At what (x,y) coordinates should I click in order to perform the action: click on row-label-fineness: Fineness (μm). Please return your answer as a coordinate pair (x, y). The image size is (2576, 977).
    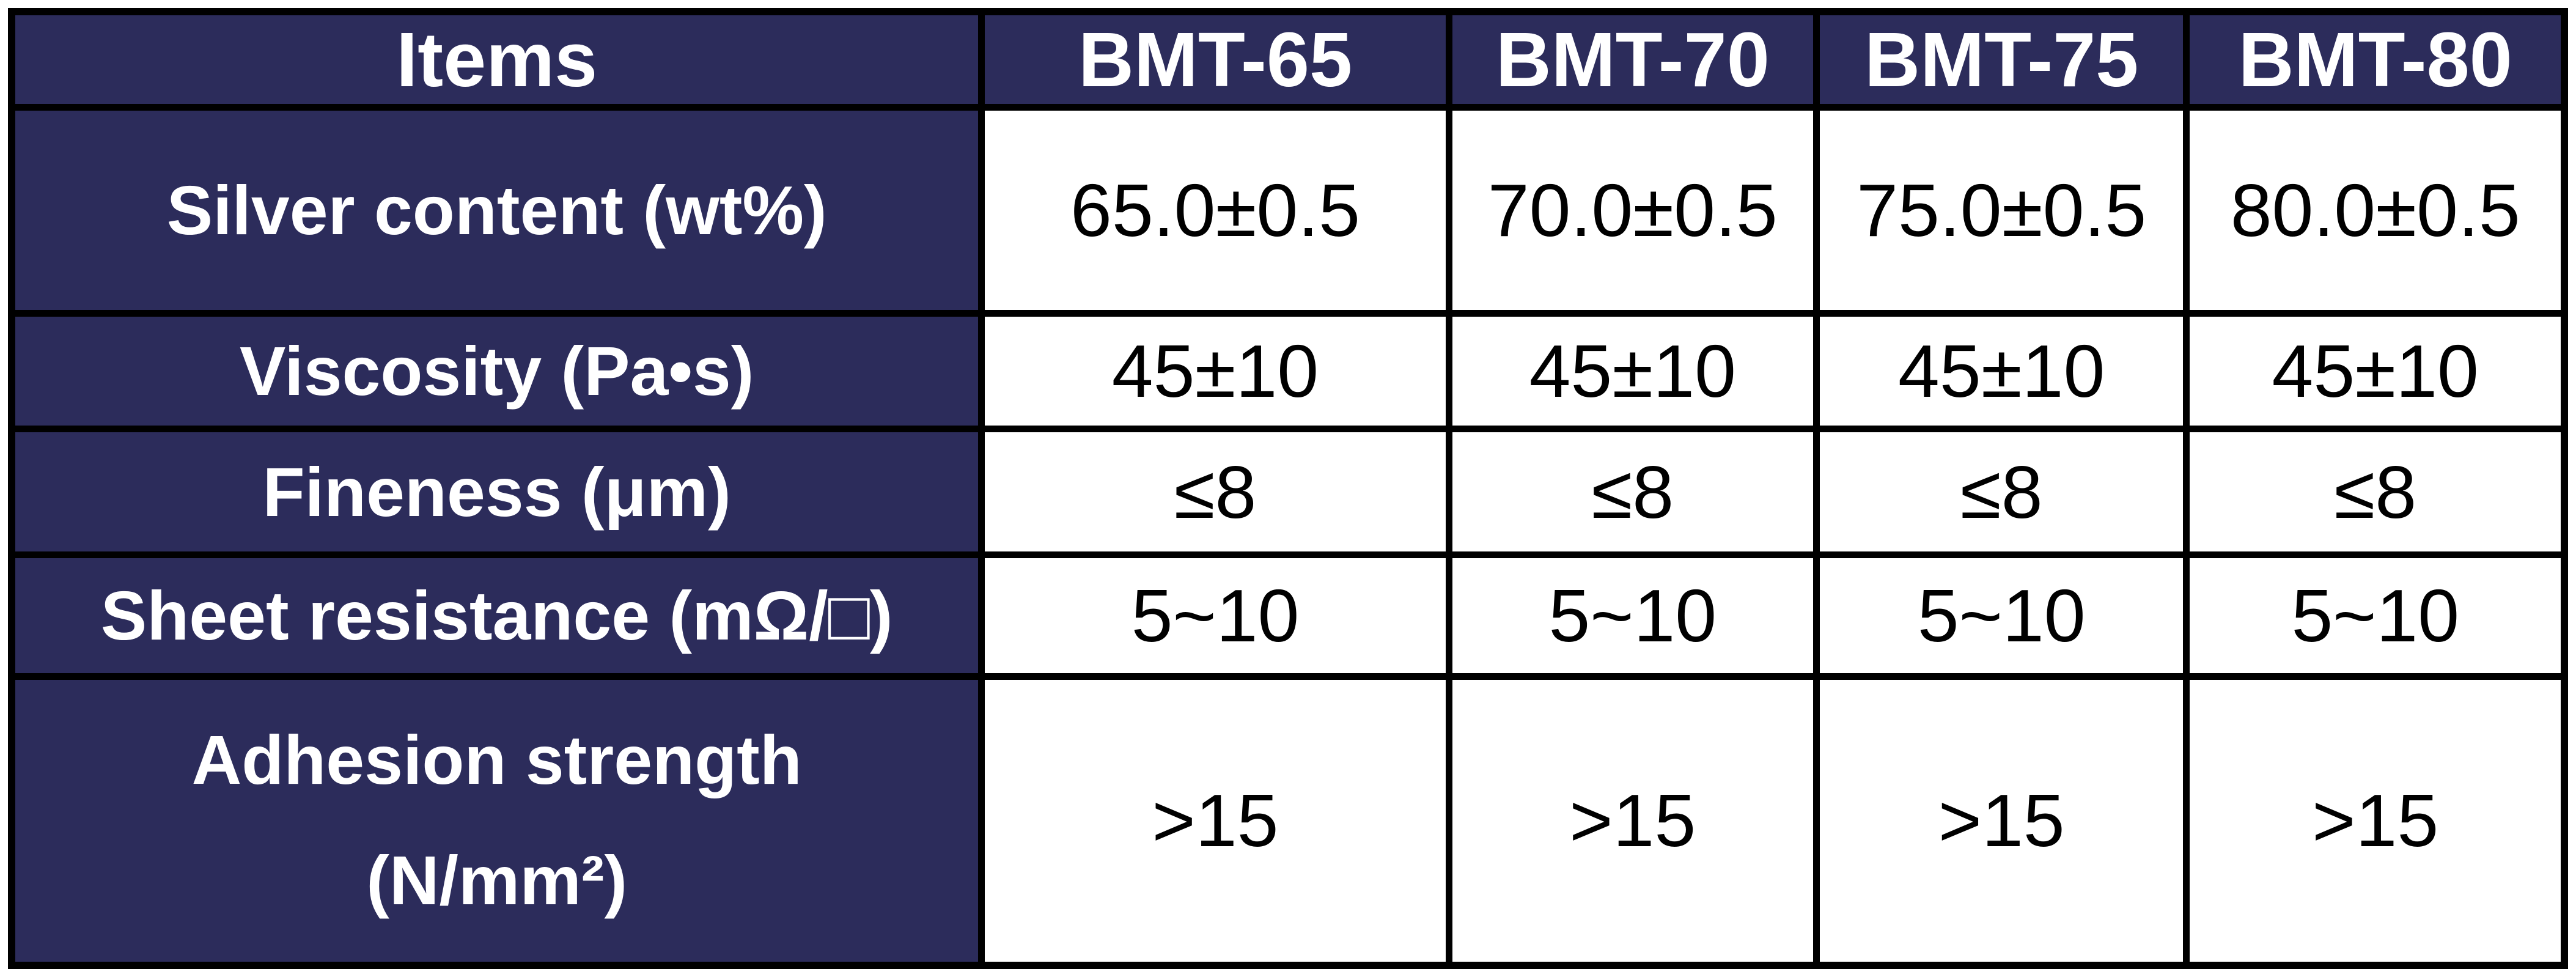
    Looking at the image, I should click on (496, 492).